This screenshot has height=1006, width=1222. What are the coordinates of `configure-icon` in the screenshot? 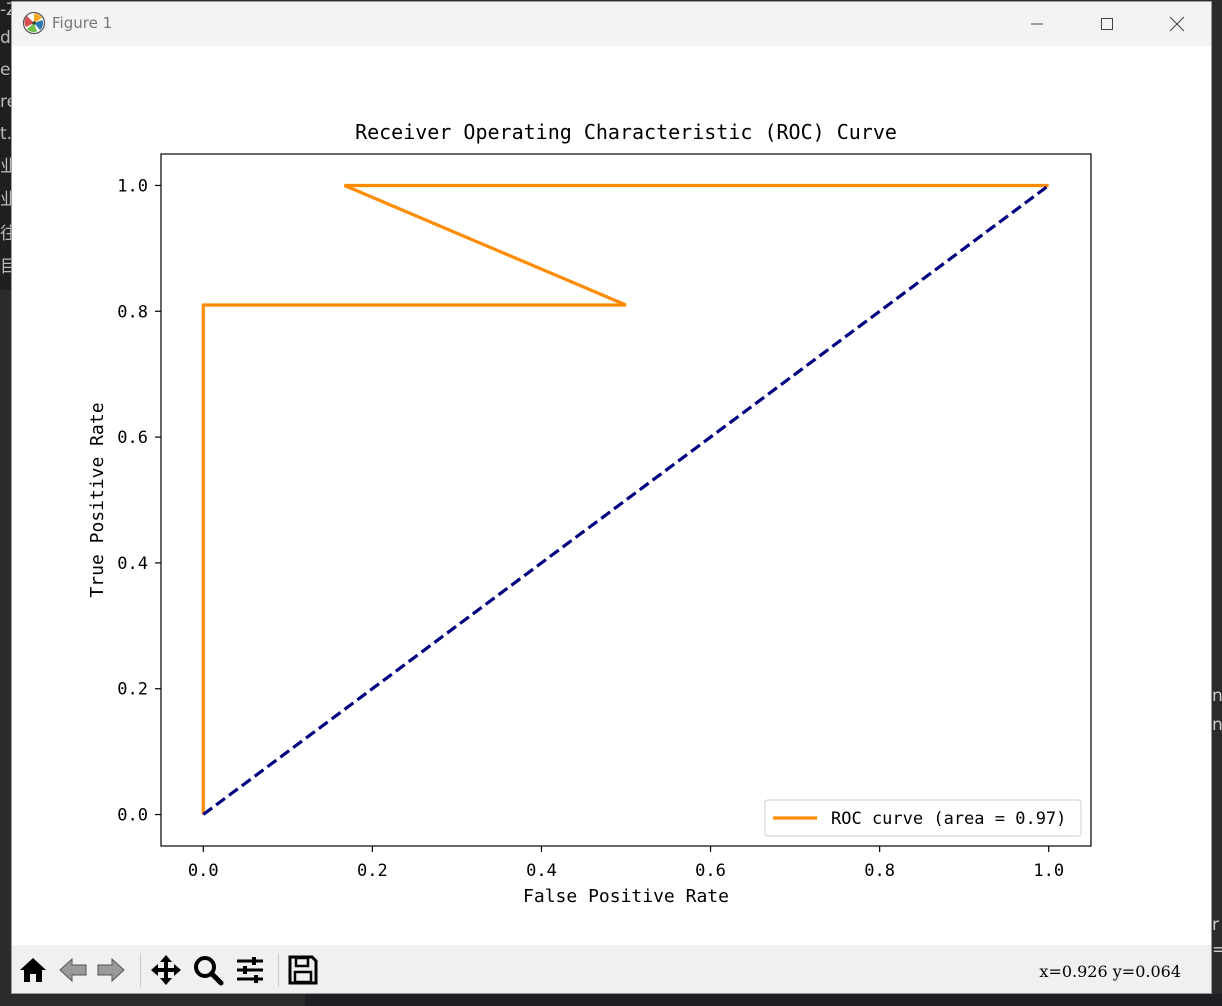 It's located at (250, 970).